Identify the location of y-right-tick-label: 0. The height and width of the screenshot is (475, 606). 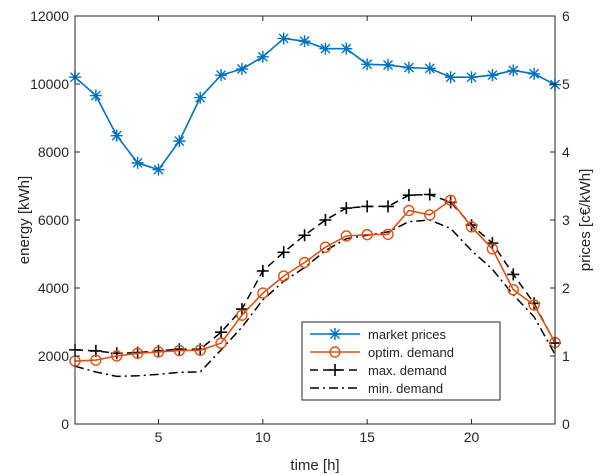
(566, 424).